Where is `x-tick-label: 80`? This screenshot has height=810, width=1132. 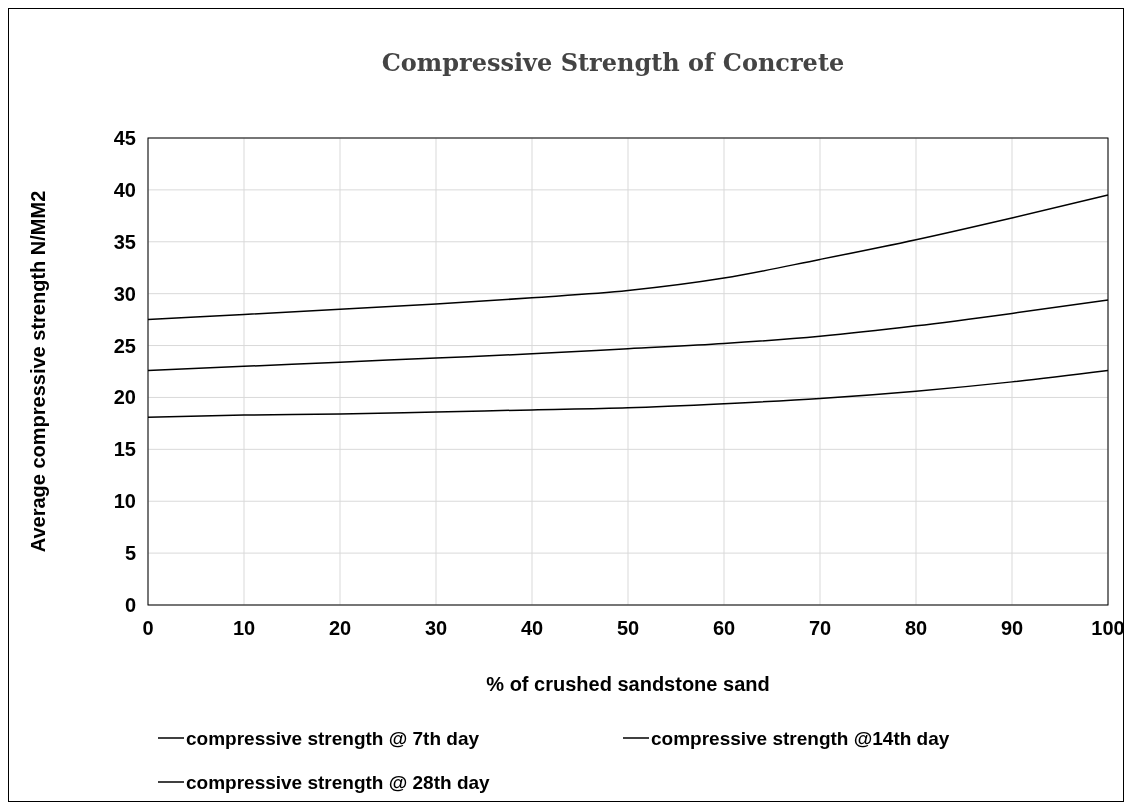 x-tick-label: 80 is located at coordinates (916, 628).